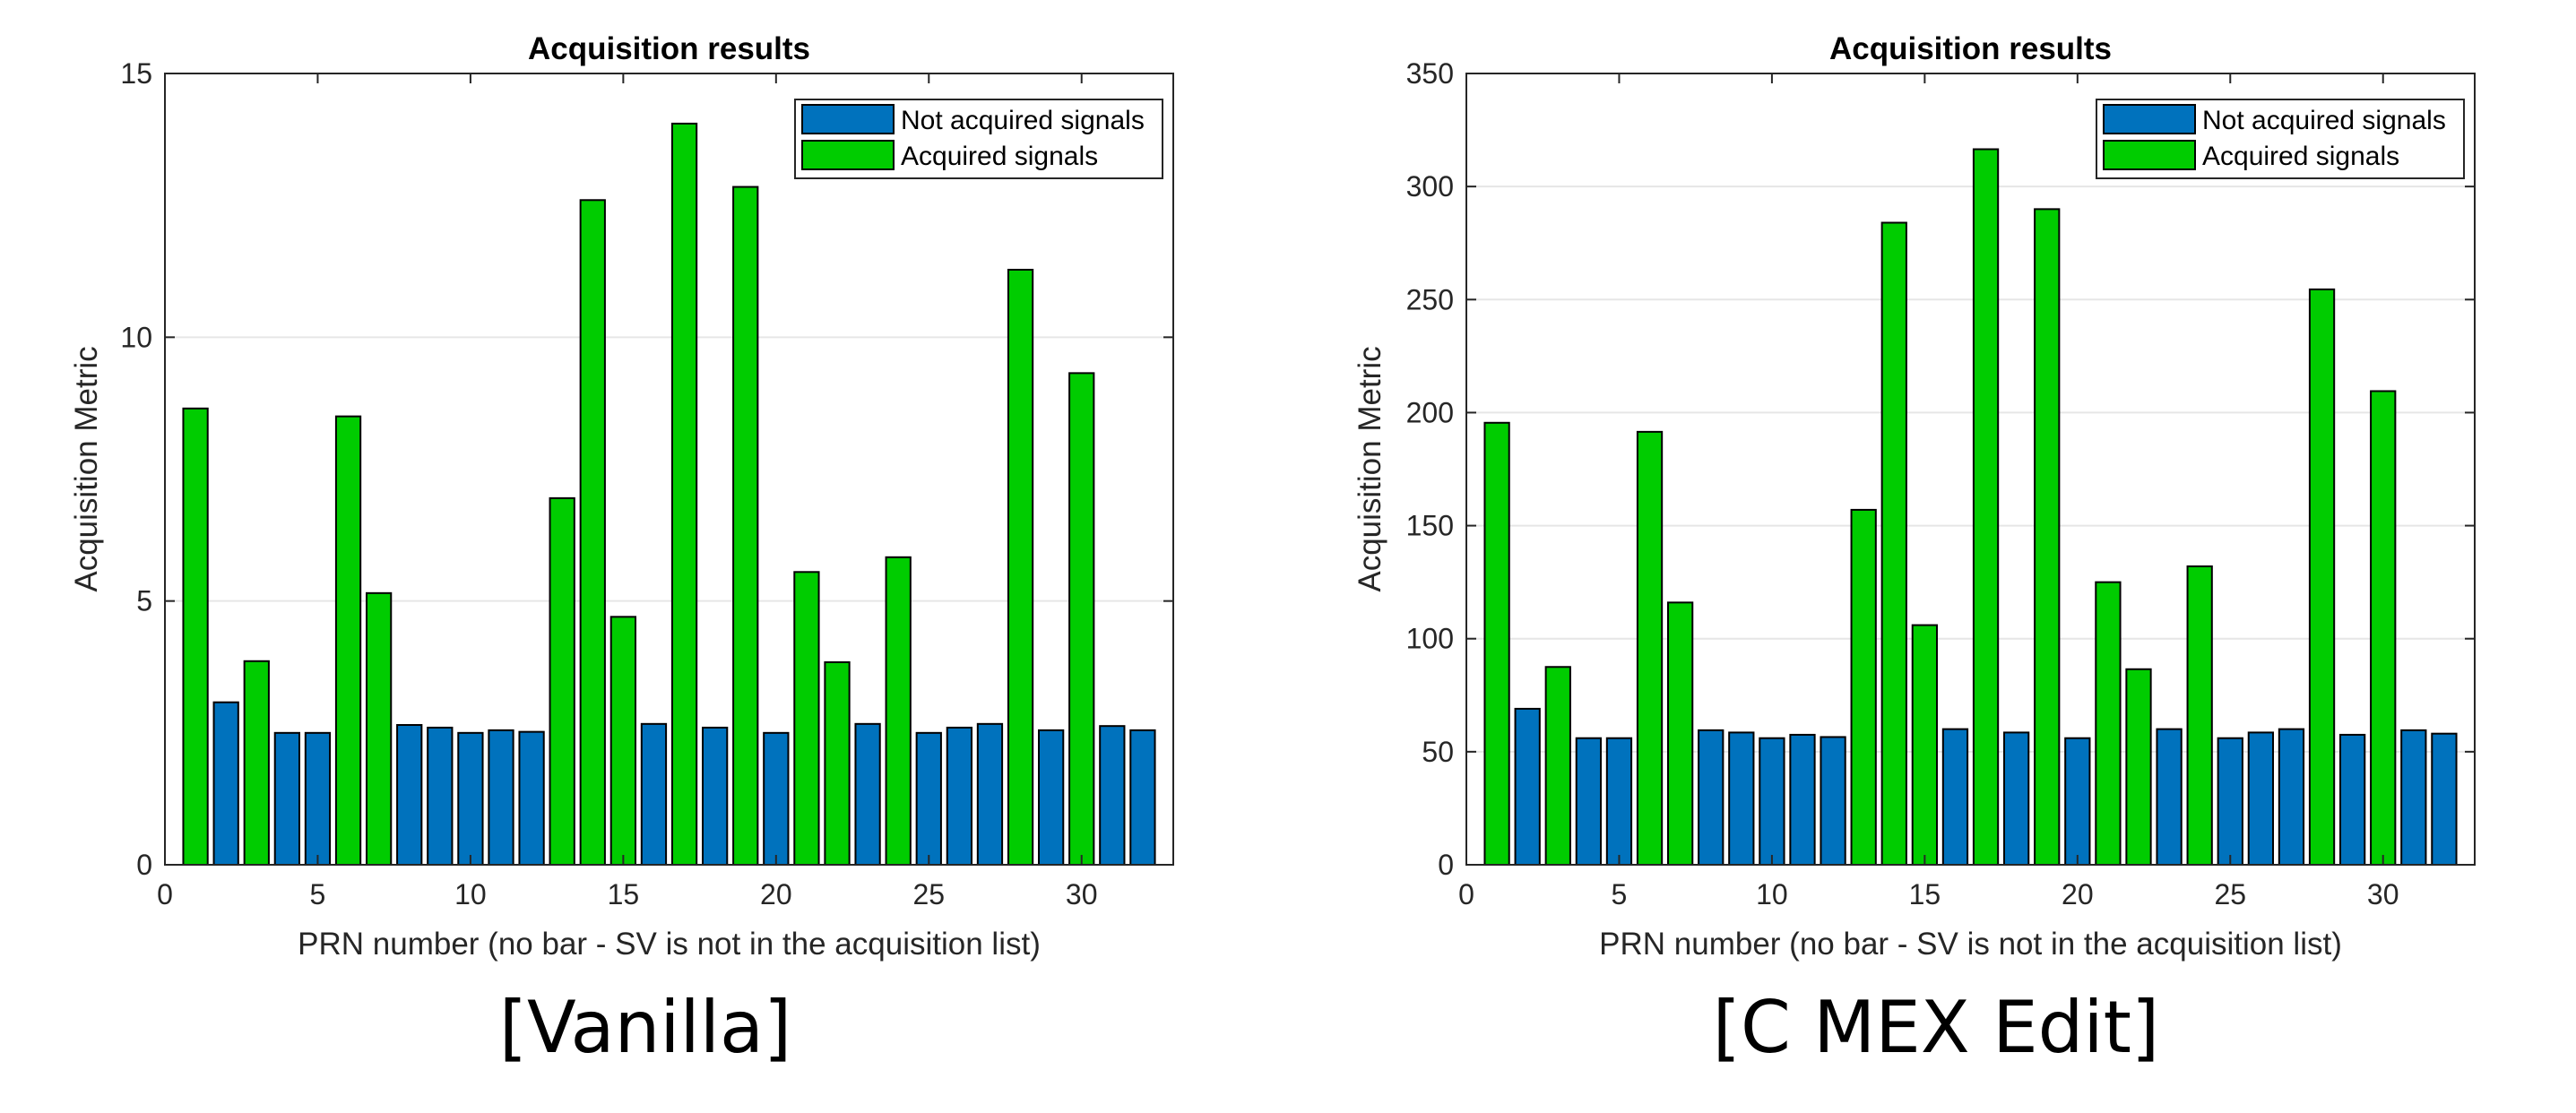 This screenshot has width=2576, height=1113. I want to click on y-tick-label: 350, so click(1430, 73).